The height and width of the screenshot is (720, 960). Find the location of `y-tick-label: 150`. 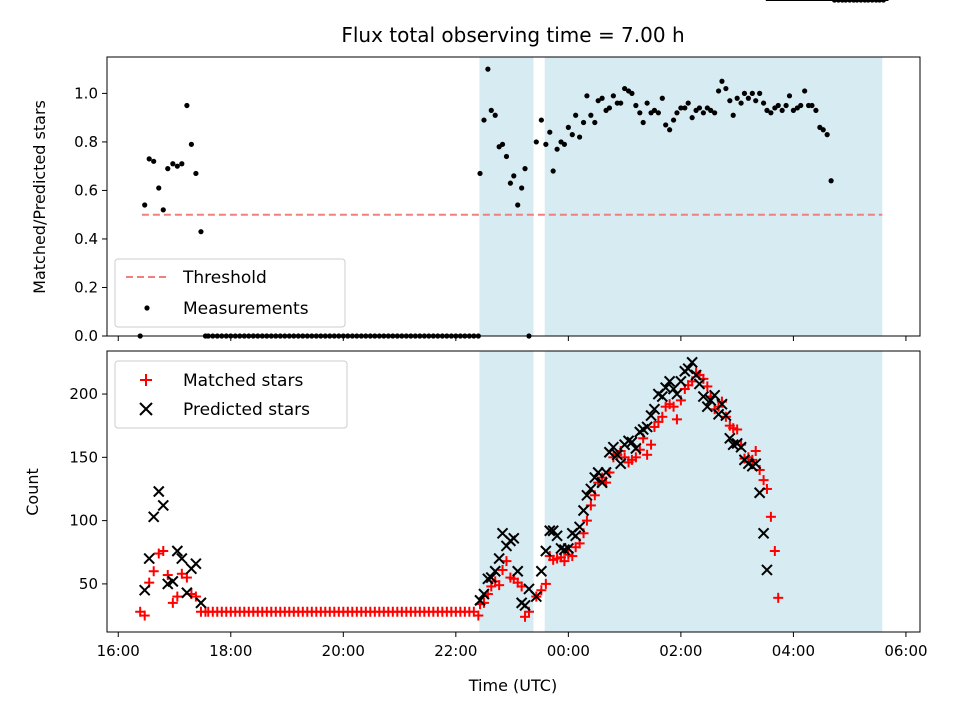

y-tick-label: 150 is located at coordinates (83, 457).